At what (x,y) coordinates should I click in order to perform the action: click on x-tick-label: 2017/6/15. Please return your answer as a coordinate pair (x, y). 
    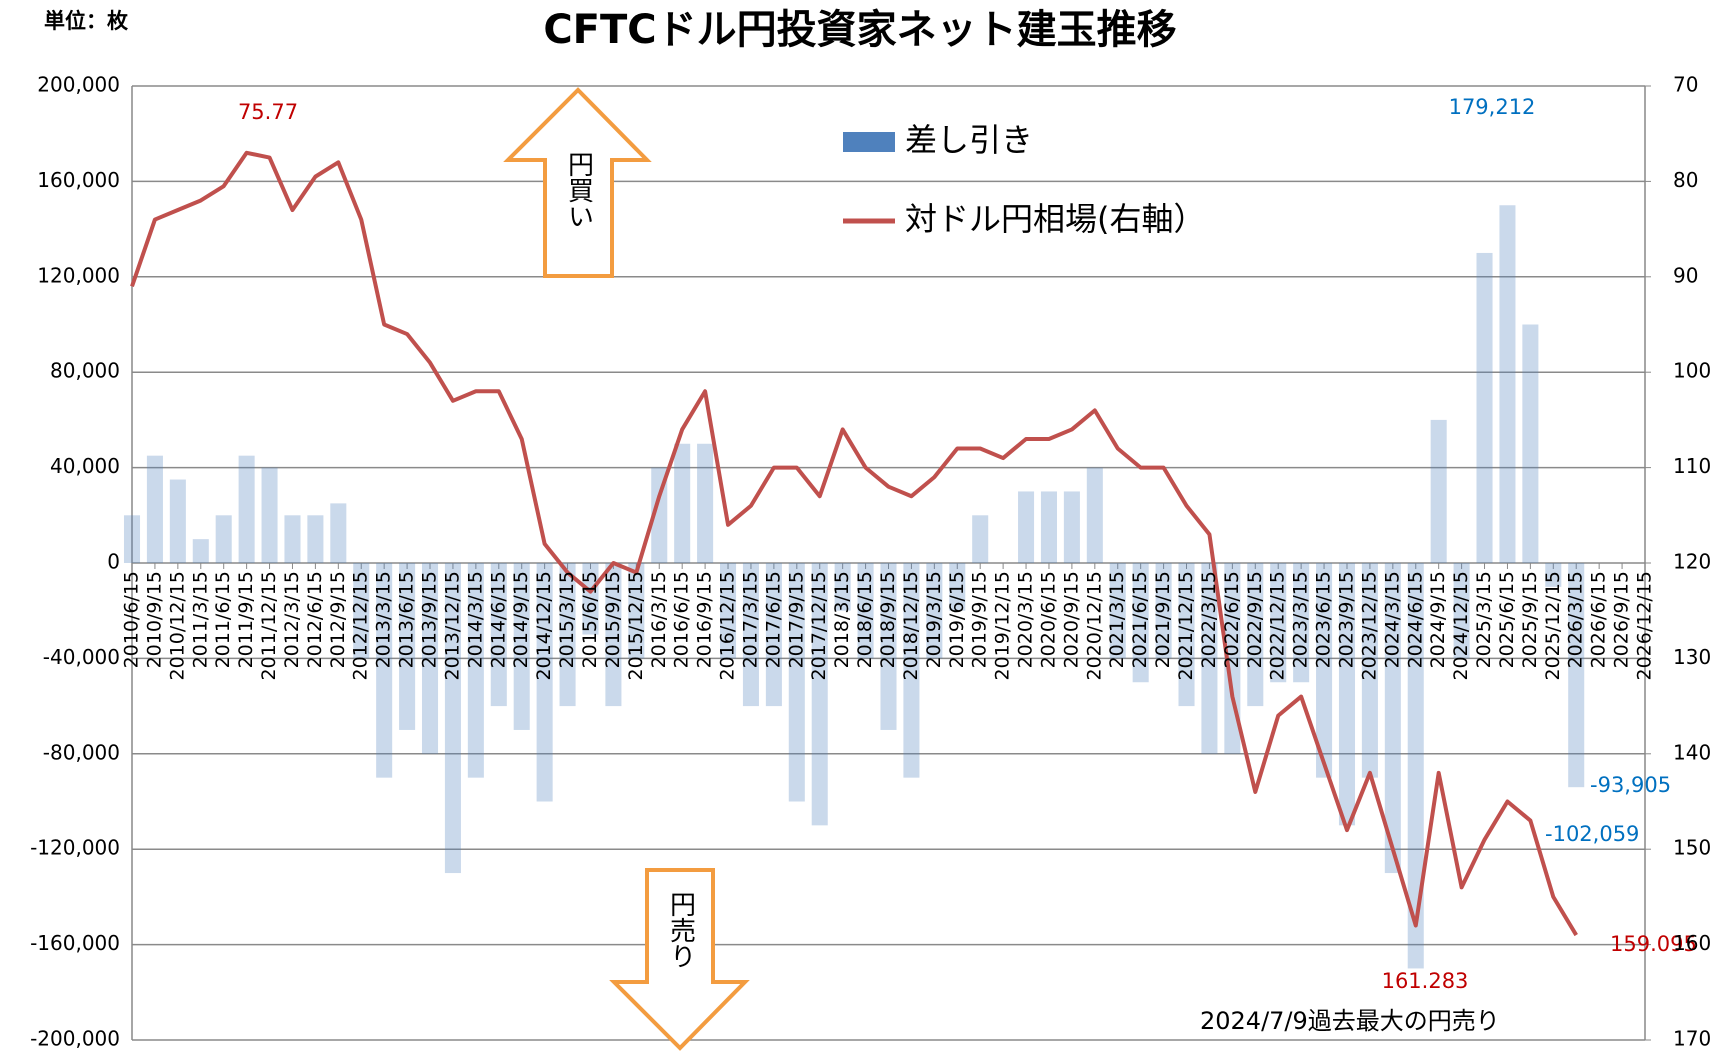
    Looking at the image, I should click on (773, 619).